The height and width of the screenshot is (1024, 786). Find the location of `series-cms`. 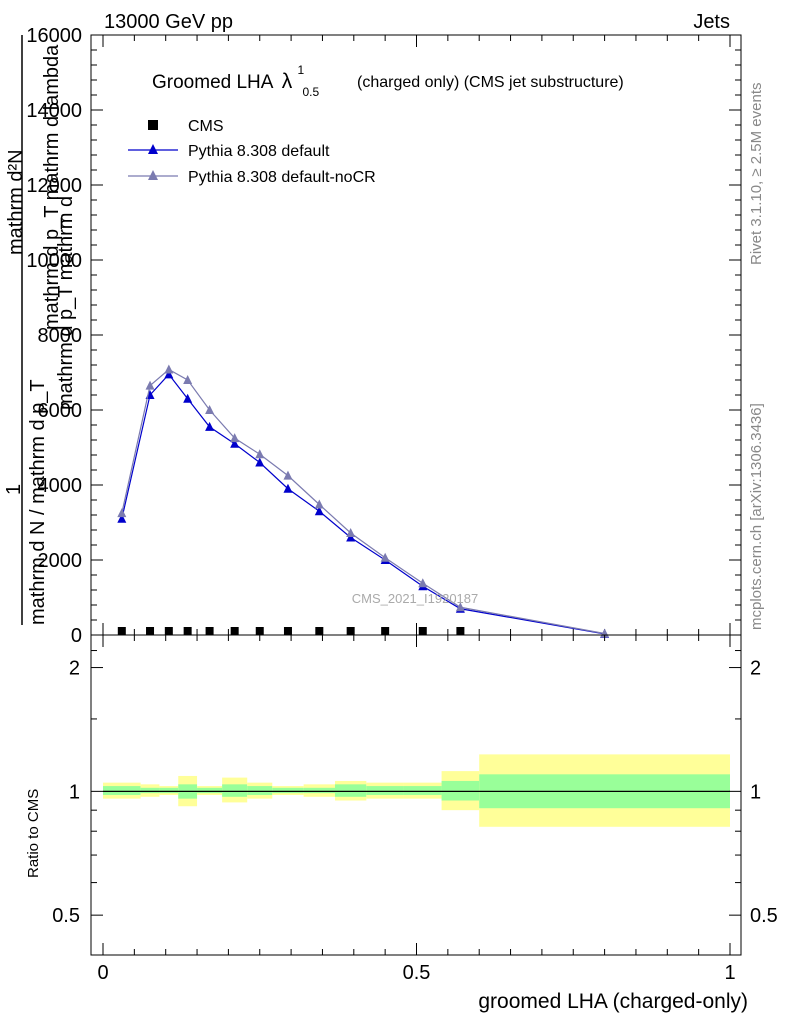

series-cms is located at coordinates (291, 631).